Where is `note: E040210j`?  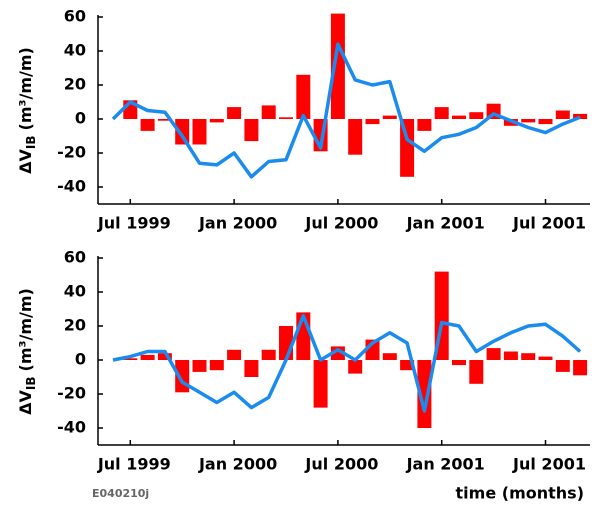
note: E040210j is located at coordinates (120, 493).